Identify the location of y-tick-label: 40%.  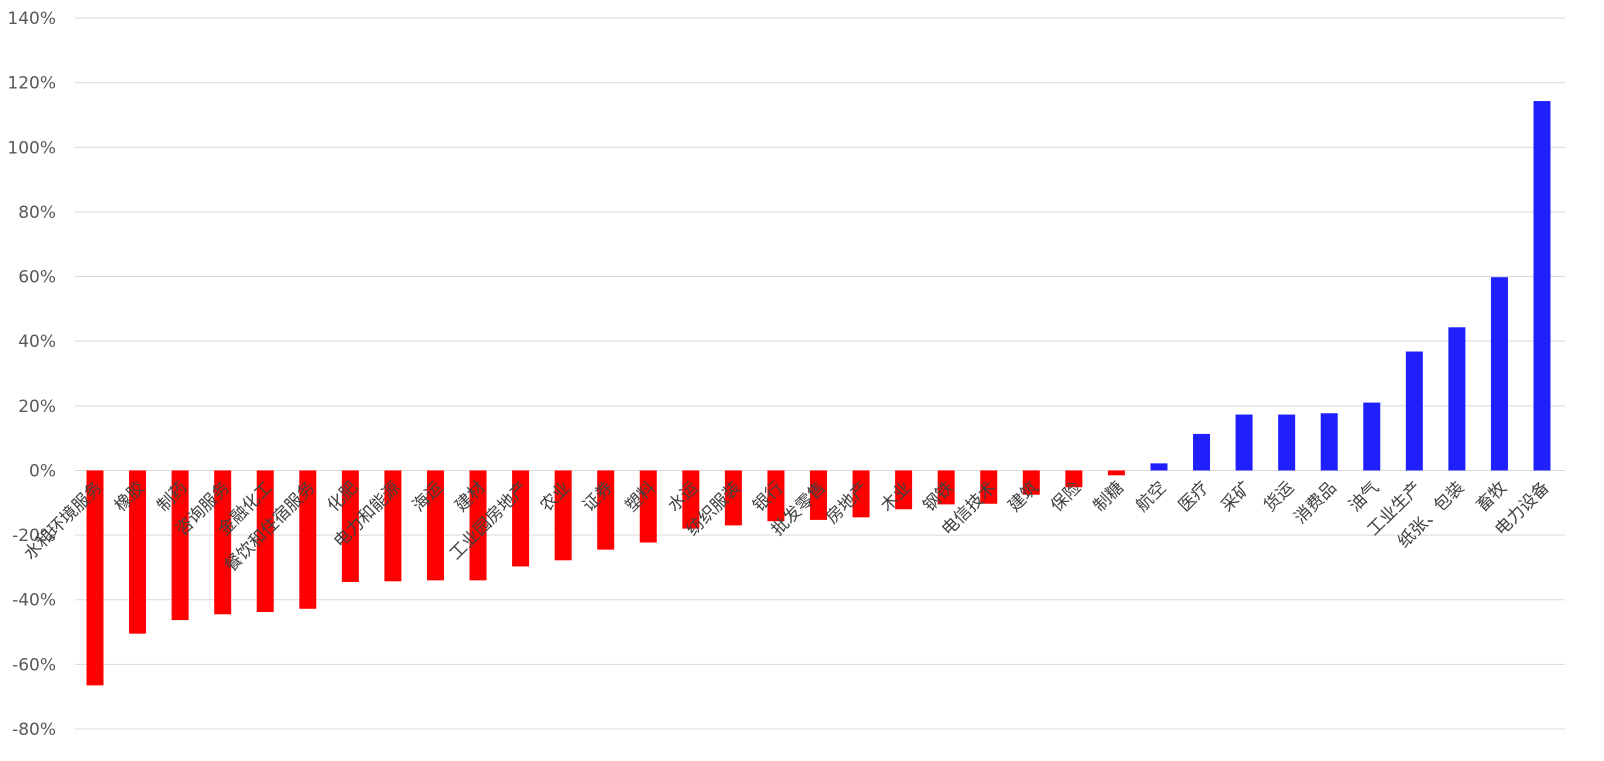
(37, 342).